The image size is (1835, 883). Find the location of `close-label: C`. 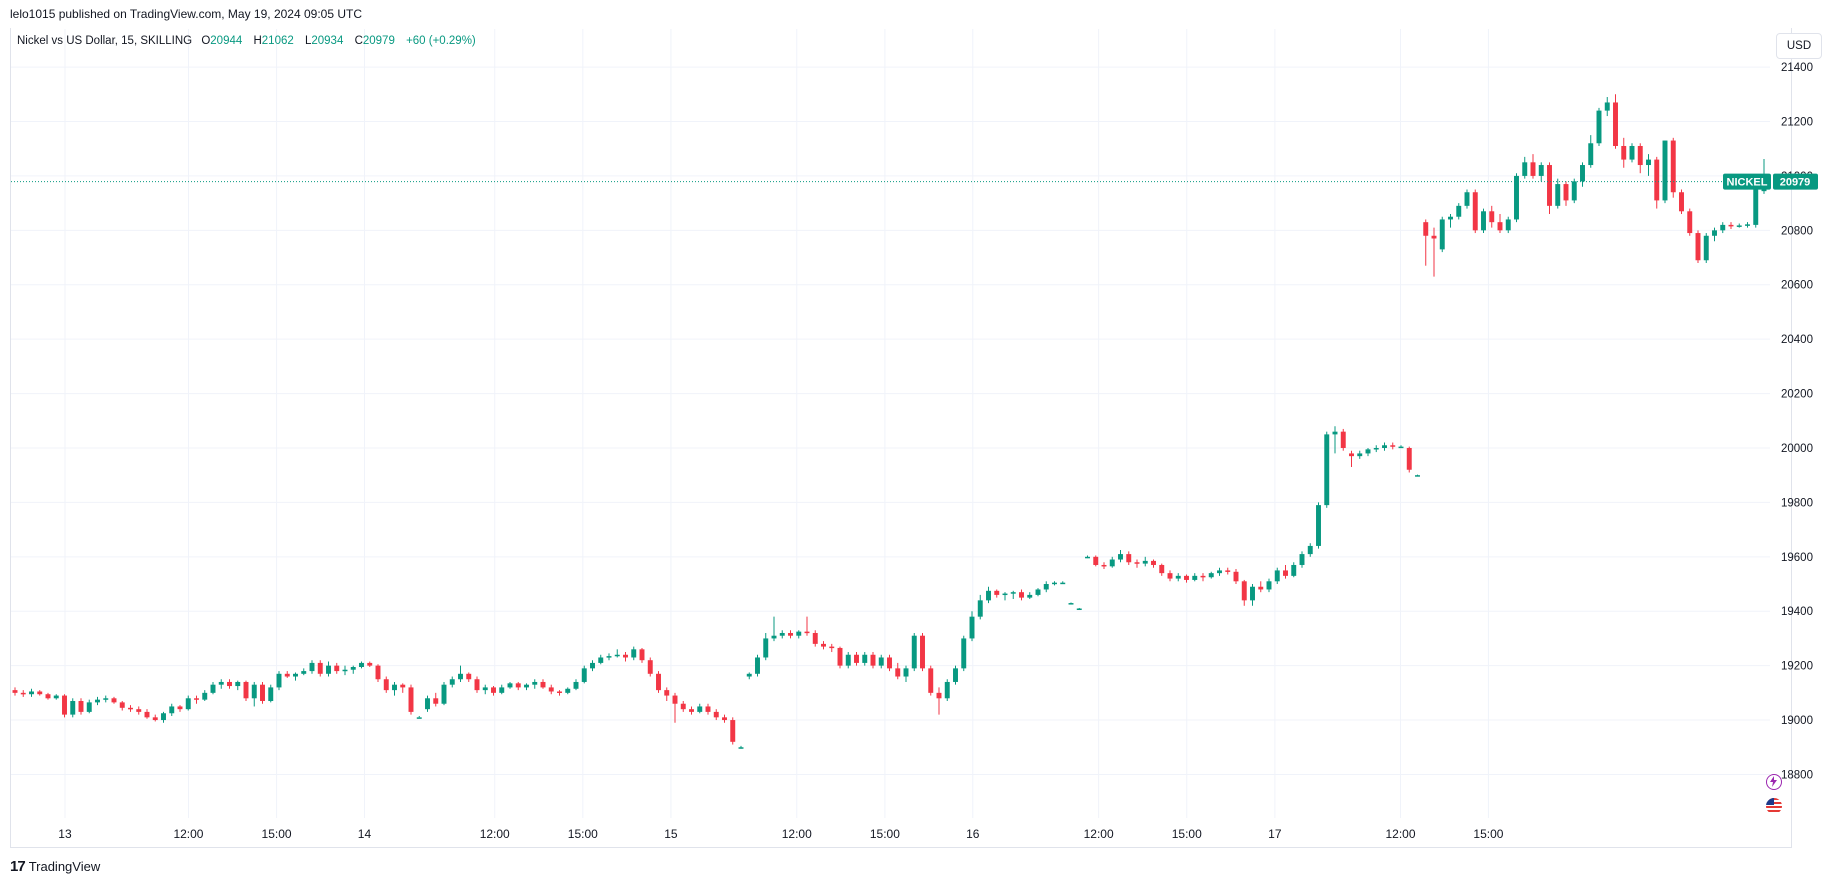

close-label: C is located at coordinates (358, 41).